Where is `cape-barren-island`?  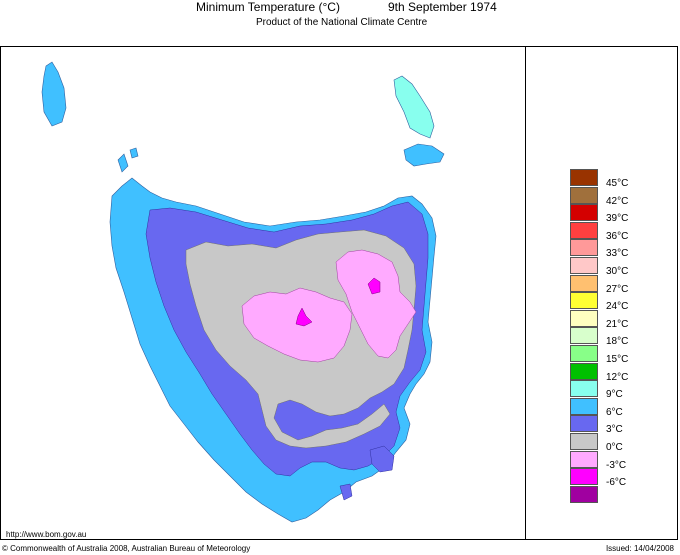 cape-barren-island is located at coordinates (424, 155).